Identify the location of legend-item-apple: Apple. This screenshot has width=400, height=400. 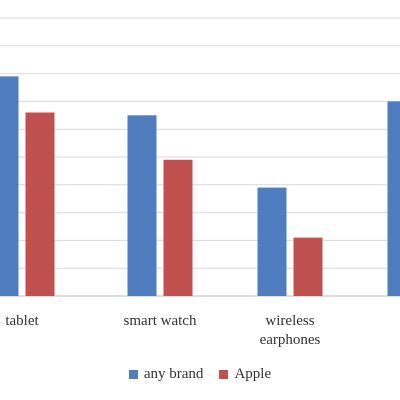
(245, 374).